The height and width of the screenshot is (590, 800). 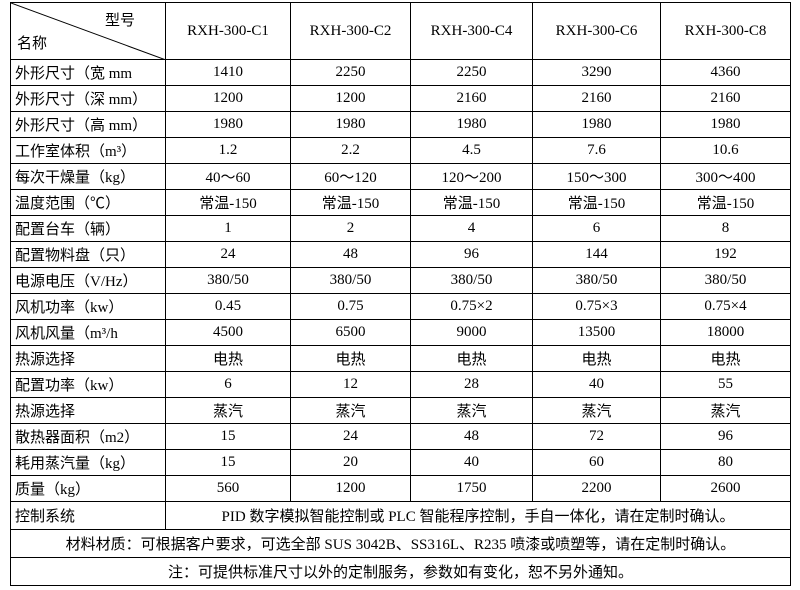 I want to click on data-row: 热源选择 电热 电热 电热 电热 电热, so click(x=400, y=358).